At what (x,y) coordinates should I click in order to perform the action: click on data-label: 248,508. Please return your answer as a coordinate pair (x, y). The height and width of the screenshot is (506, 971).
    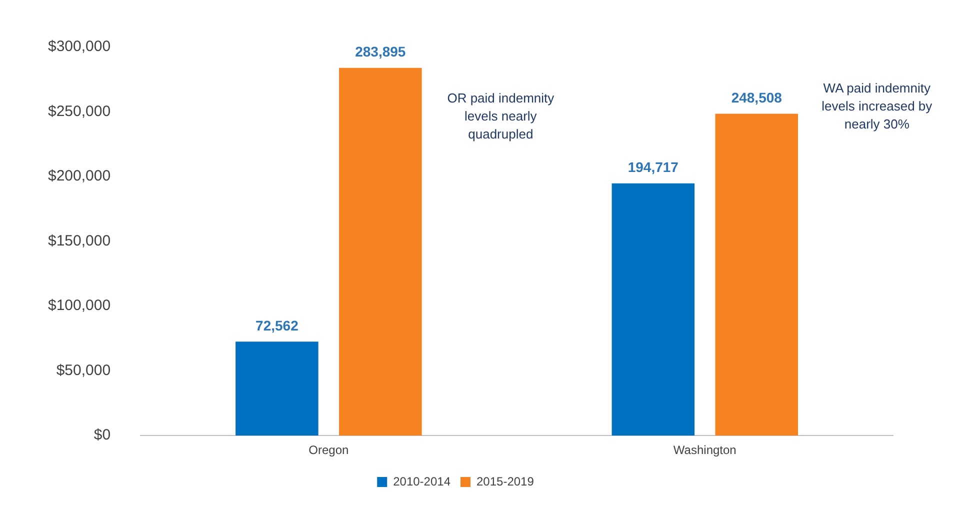
    Looking at the image, I should click on (756, 98).